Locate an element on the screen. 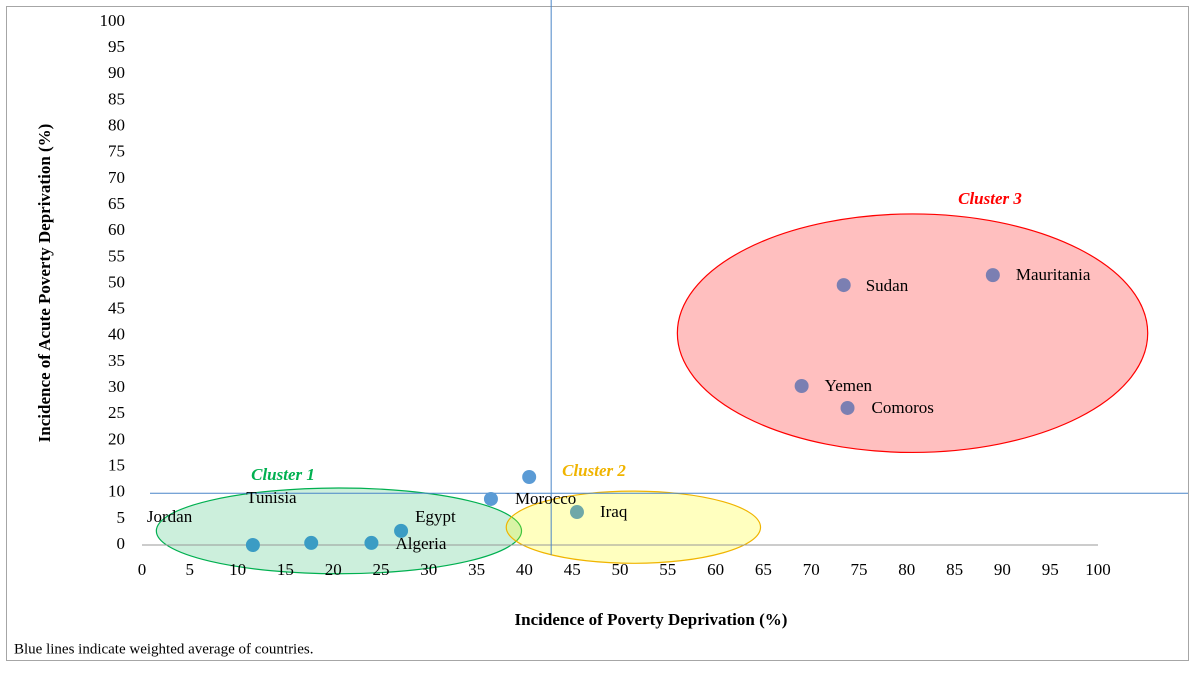 The width and height of the screenshot is (1196, 679). cluster-label: Cluster 2 is located at coordinates (594, 470).